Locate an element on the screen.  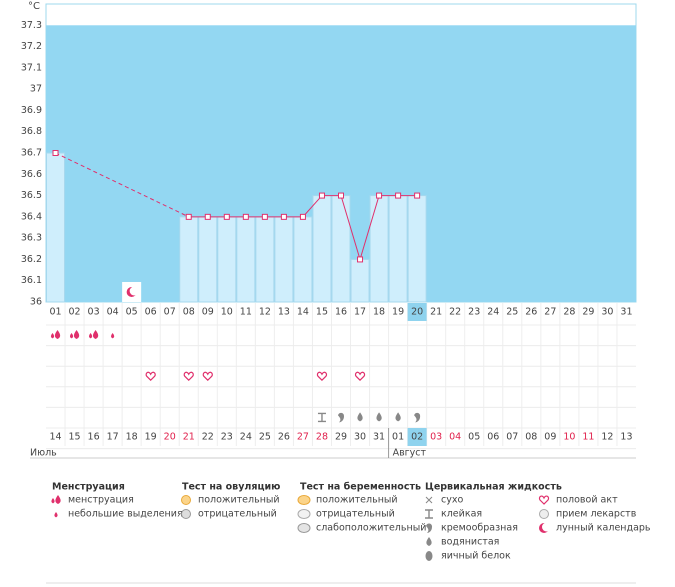
icon-preg-pos is located at coordinates (304, 500).